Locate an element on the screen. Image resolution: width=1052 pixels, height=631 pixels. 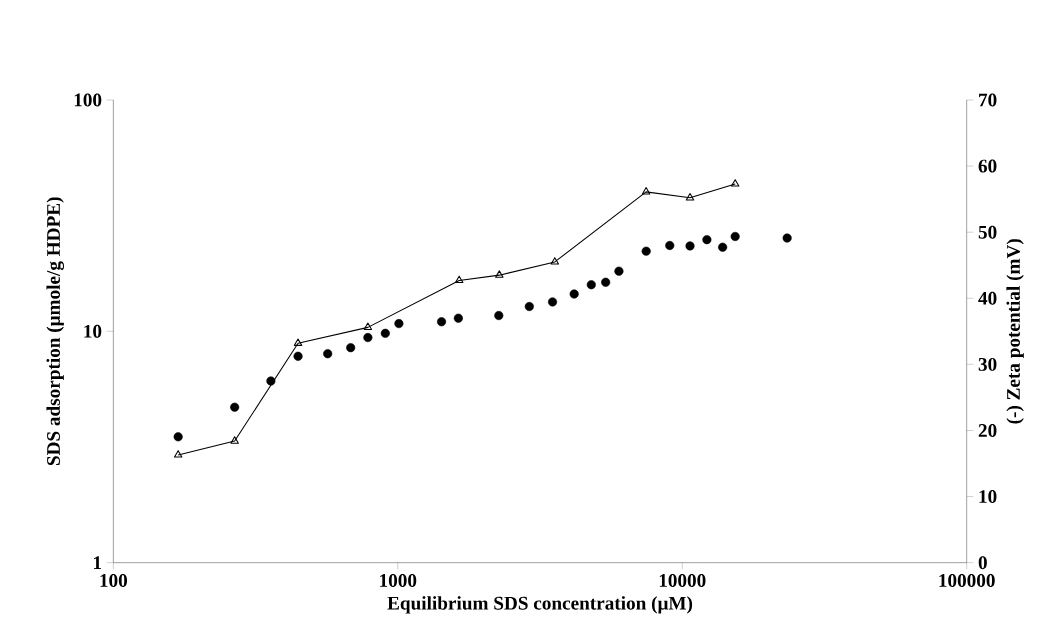
y-axis-title: SDS adsorption (μmole/g HDPE) is located at coordinates (55, 331).